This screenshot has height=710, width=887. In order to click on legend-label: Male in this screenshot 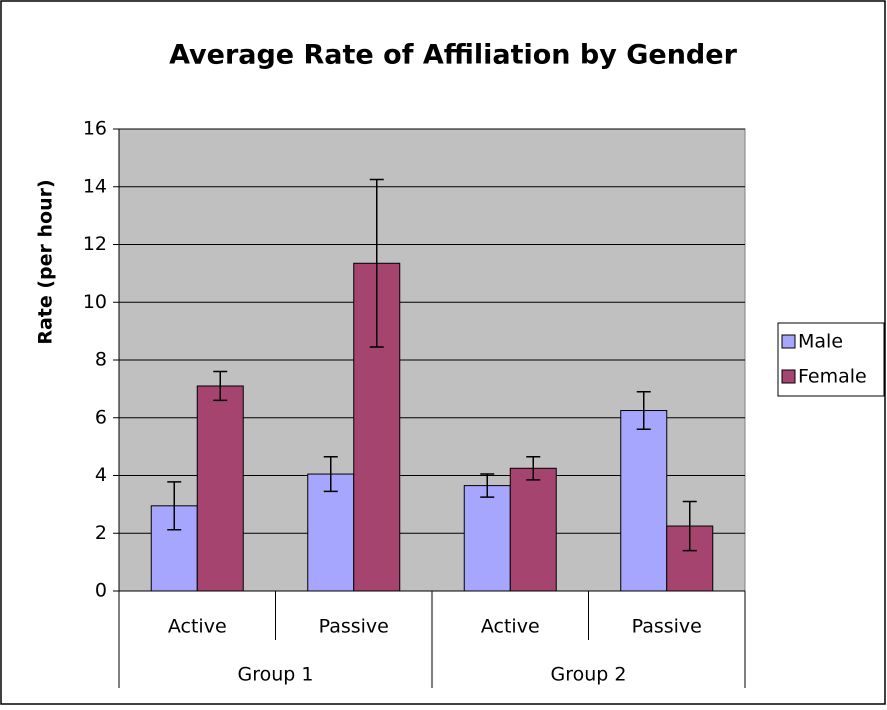, I will do `click(820, 342)`.